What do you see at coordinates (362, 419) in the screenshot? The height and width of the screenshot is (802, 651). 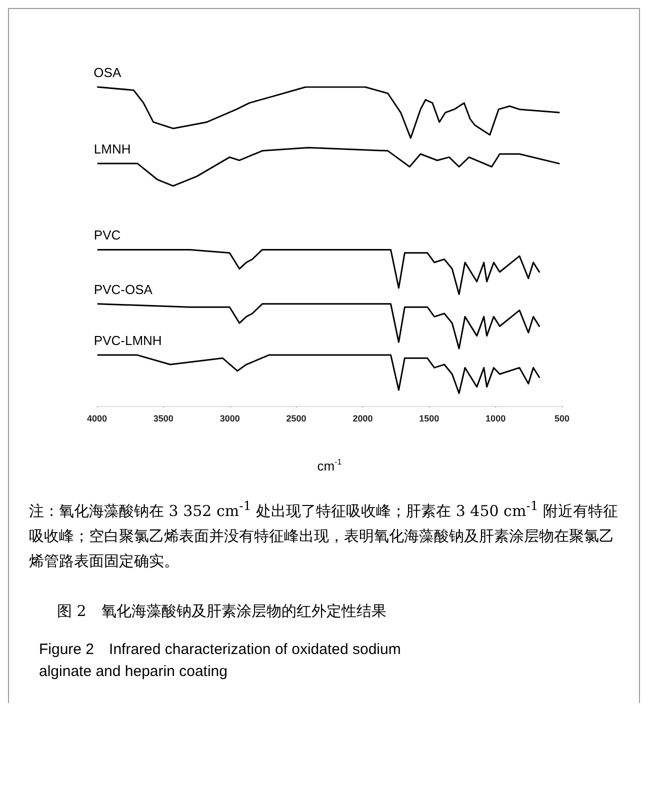 I see `x-tick-label: 2000` at bounding box center [362, 419].